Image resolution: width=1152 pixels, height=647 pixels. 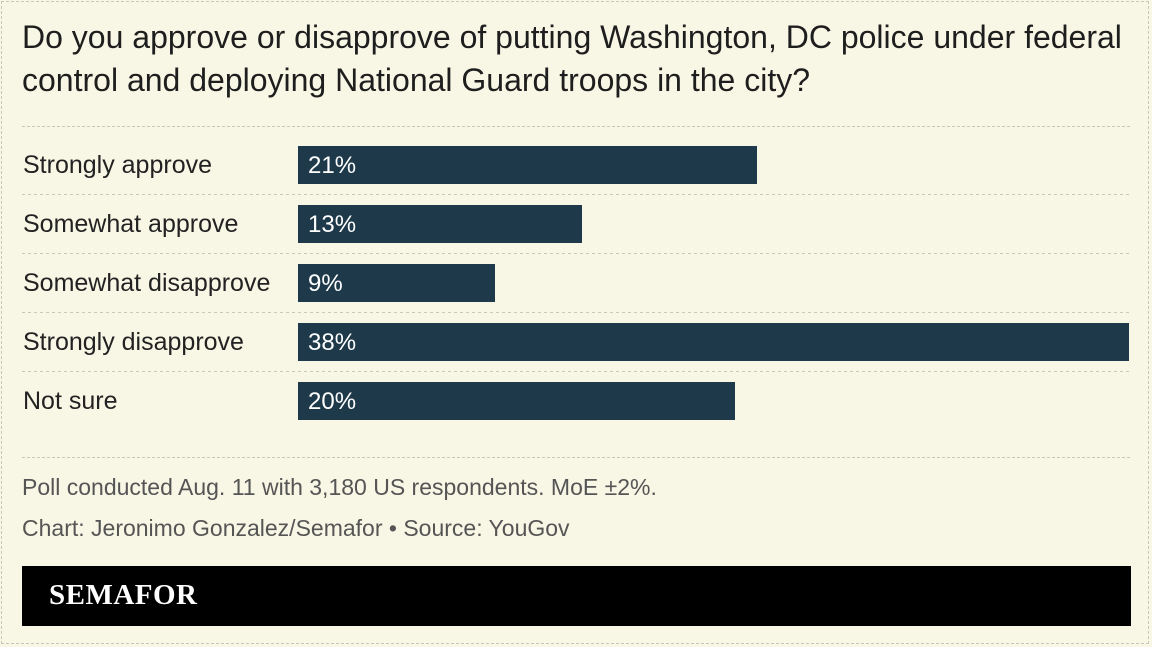 I want to click on value-label: 38%, so click(x=332, y=342).